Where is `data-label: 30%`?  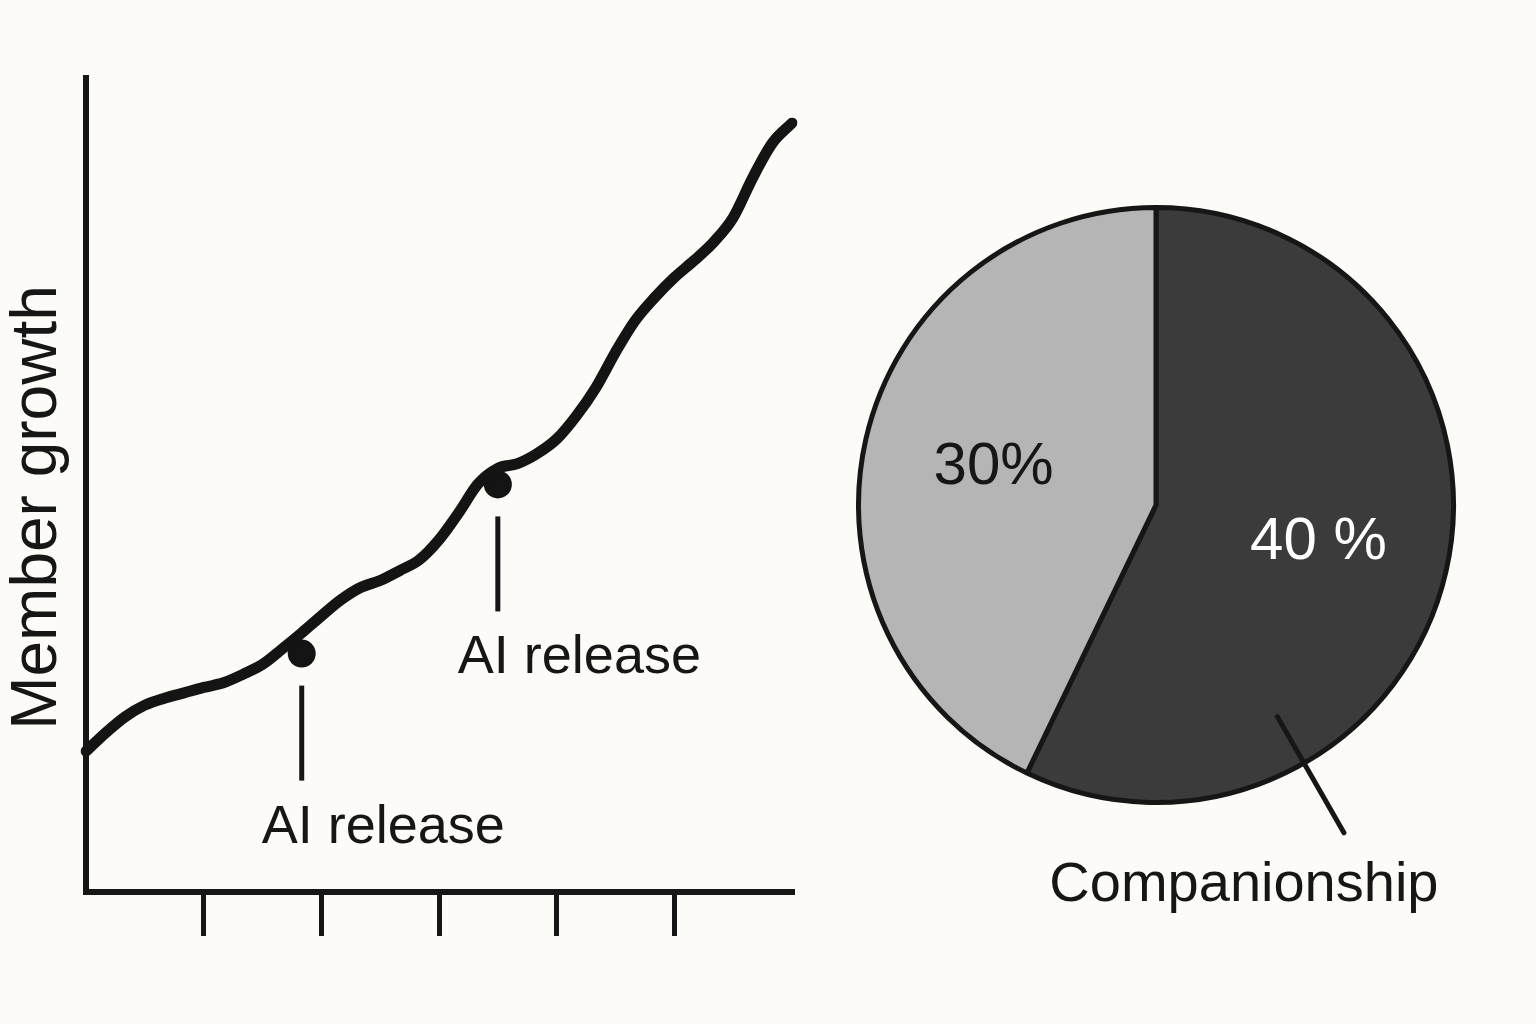 data-label: 30% is located at coordinates (993, 464).